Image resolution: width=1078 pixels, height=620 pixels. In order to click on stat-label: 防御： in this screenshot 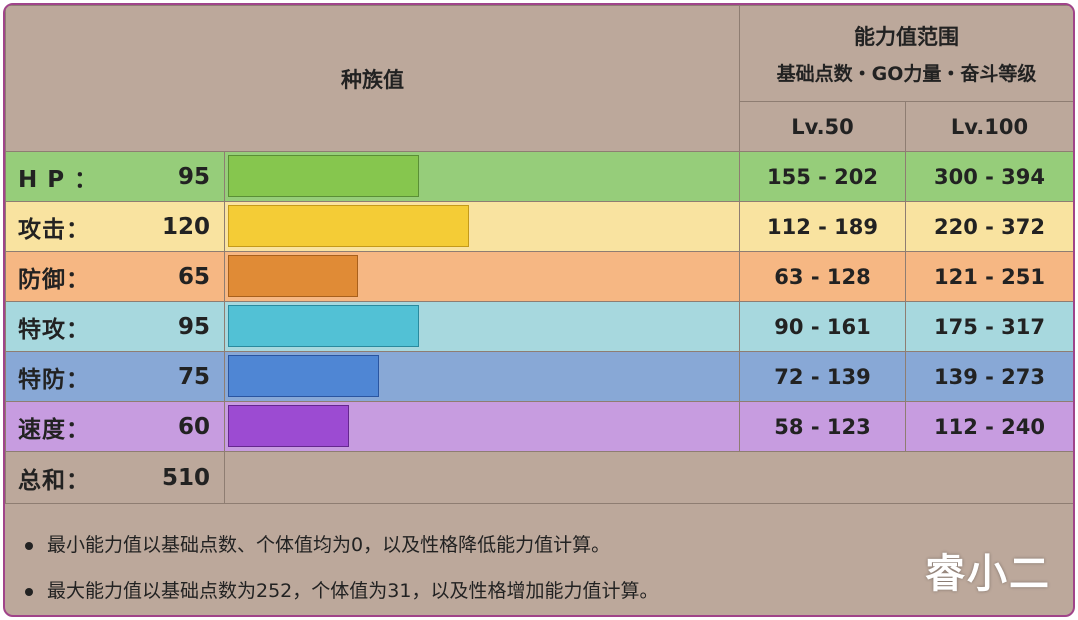, I will do `click(54, 279)`.